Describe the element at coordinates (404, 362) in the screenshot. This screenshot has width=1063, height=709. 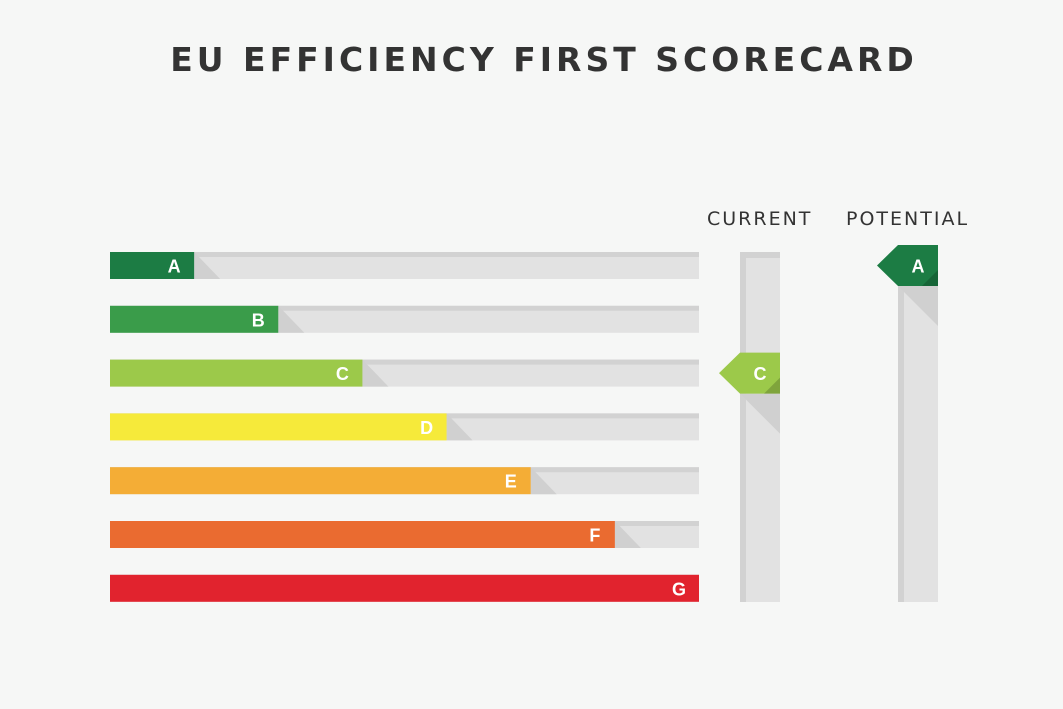
I see `track-top-c` at that location.